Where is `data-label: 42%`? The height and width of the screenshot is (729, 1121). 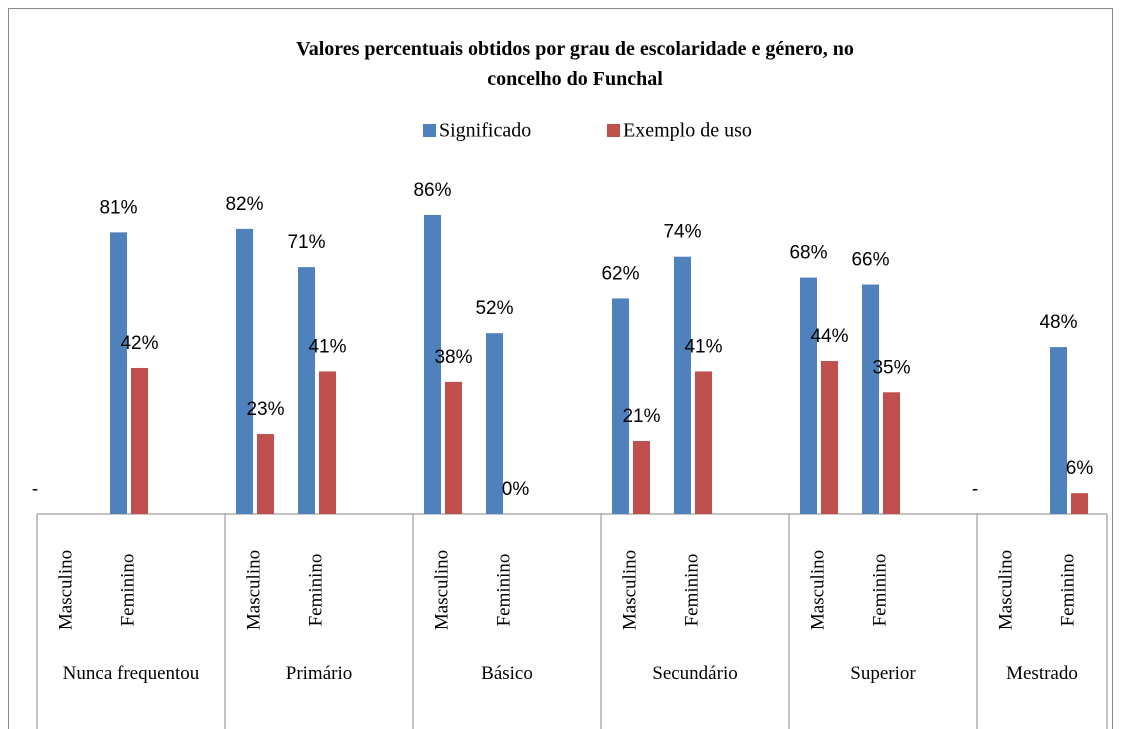 data-label: 42% is located at coordinates (139, 343).